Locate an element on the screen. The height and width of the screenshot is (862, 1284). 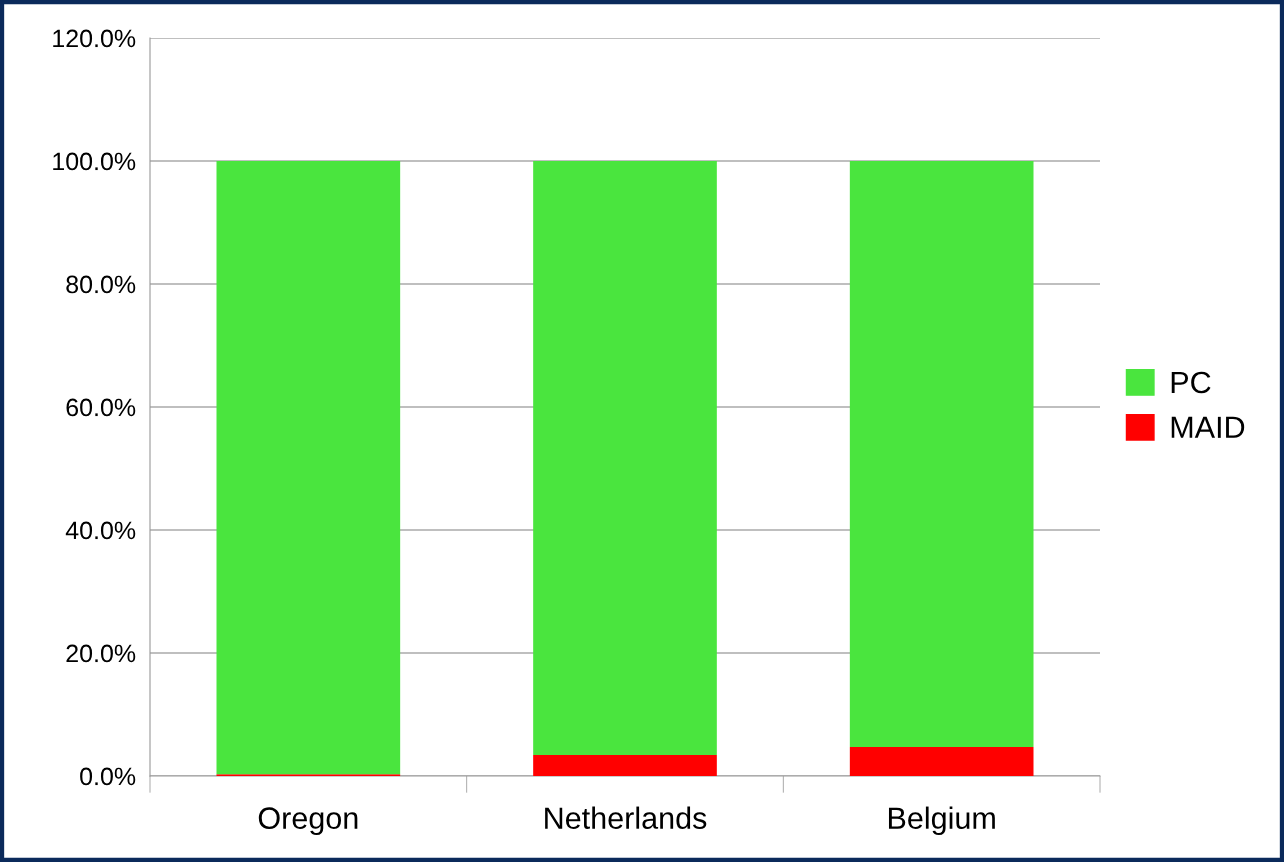
x-tick-label: Netherlands is located at coordinates (626, 817).